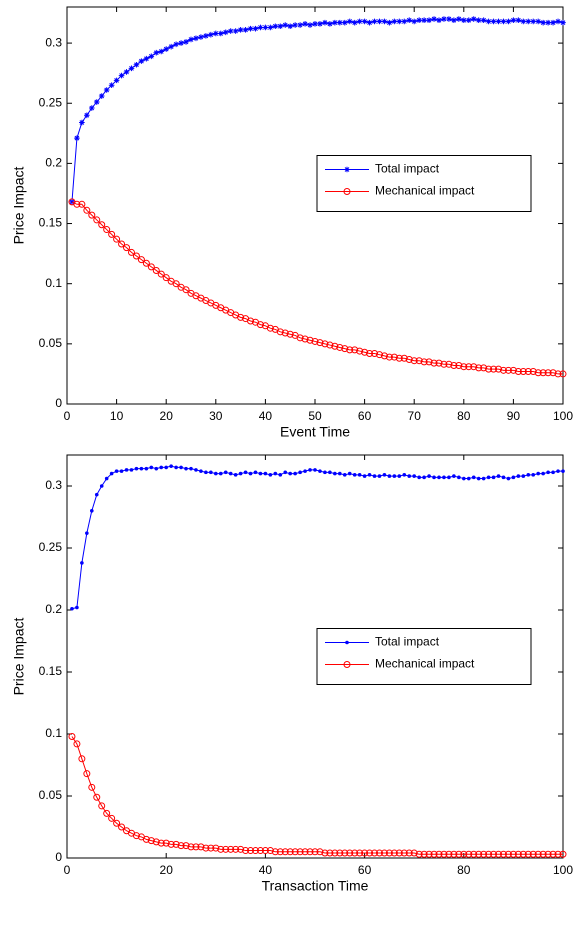 The image size is (578, 928). I want to click on y-tick-label: 0, so click(58, 403).